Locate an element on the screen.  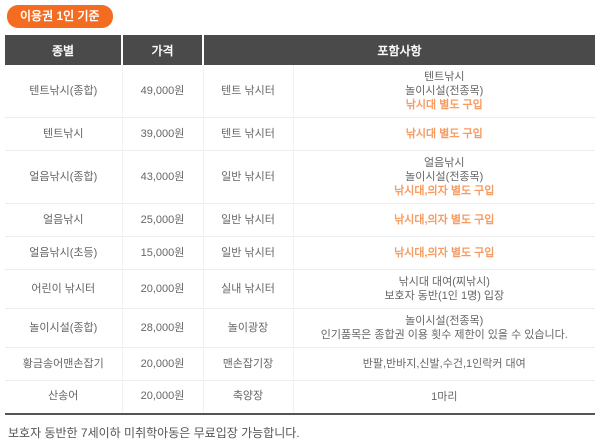
cell-place: 놀이광장 is located at coordinates (247, 328).